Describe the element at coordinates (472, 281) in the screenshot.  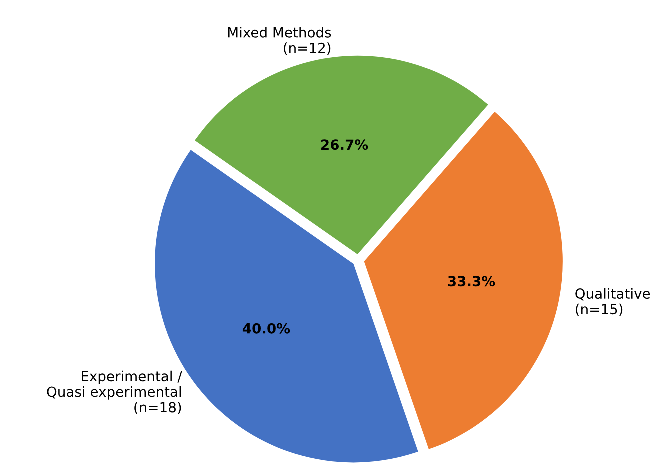
I see `data-label: 33.3%` at that location.